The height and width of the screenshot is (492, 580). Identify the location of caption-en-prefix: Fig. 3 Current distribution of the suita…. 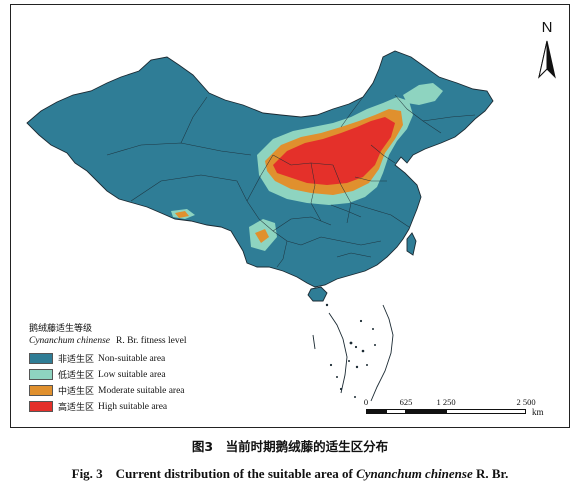
(214, 473).